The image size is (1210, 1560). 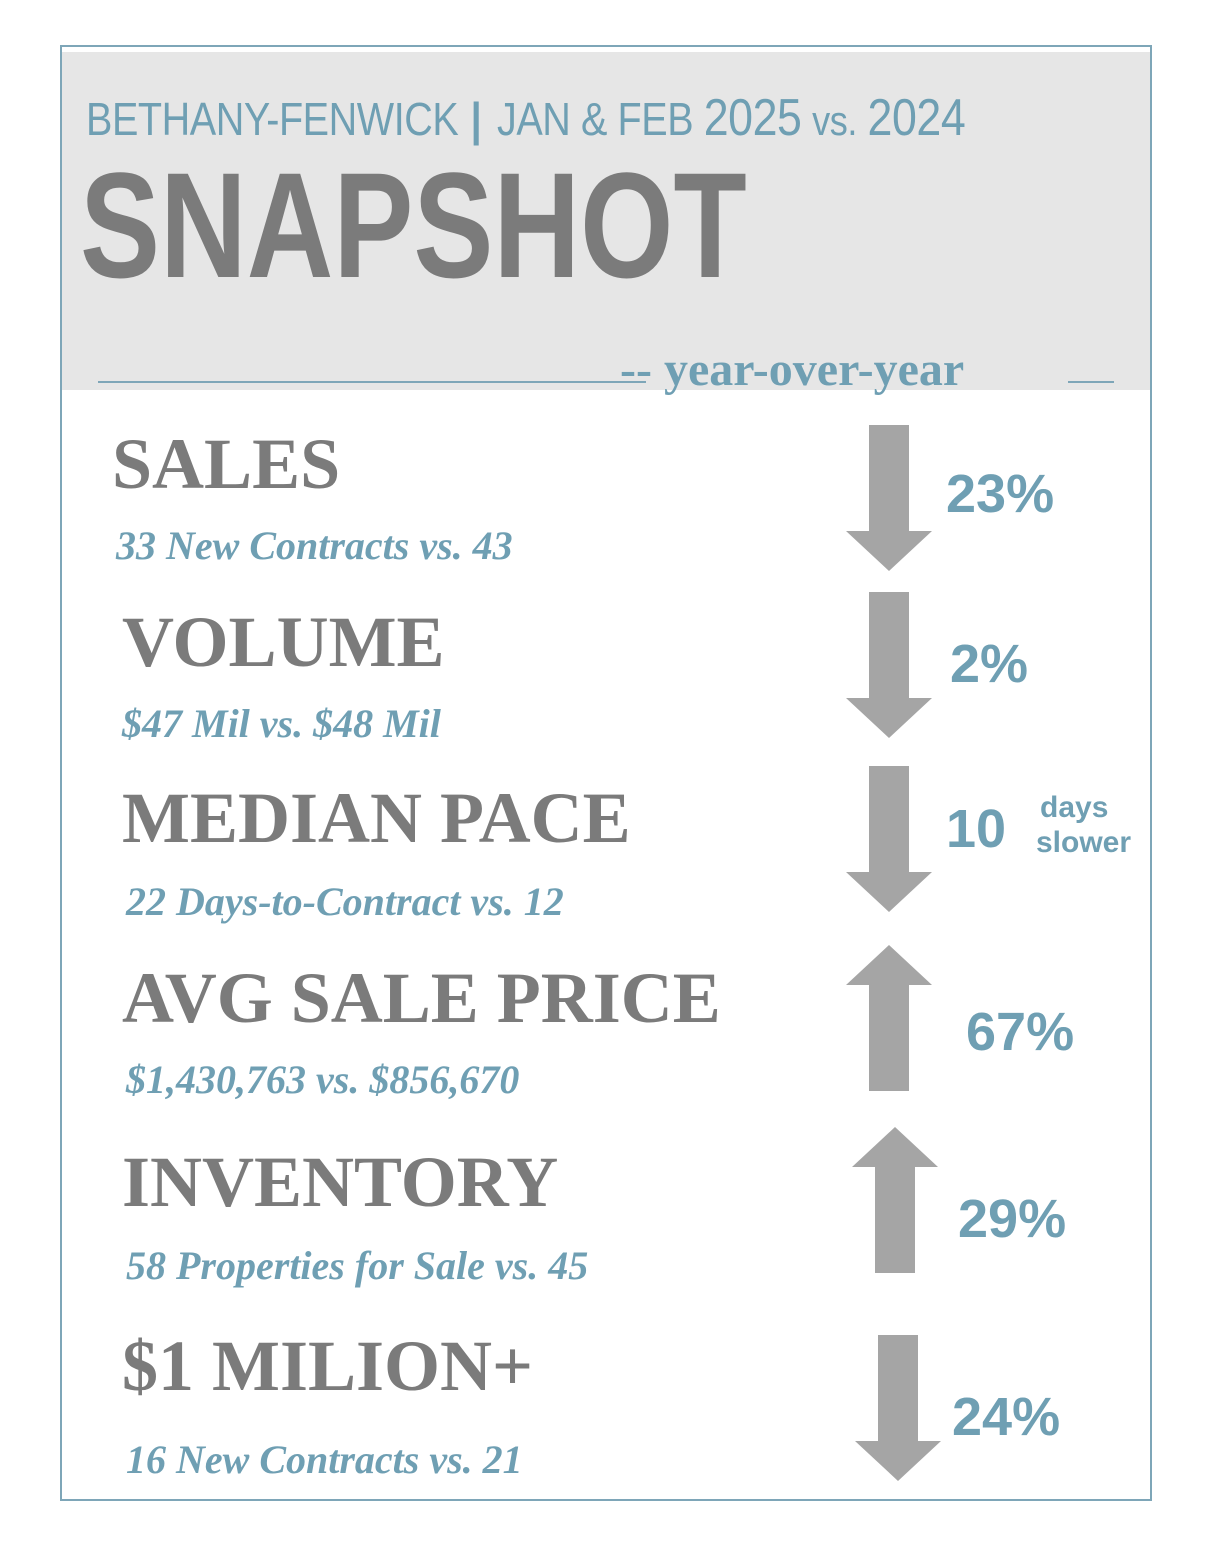 I want to click on page-title: SNAPSHOT, so click(x=413, y=225).